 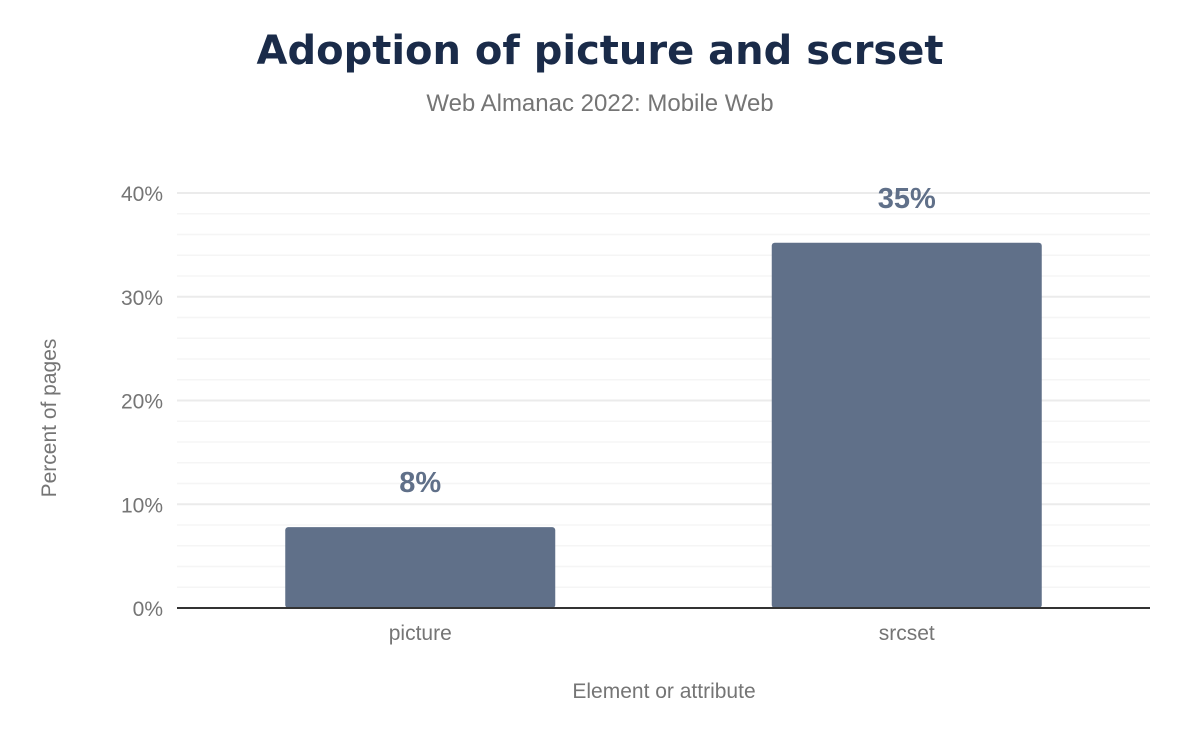 What do you see at coordinates (420, 567) in the screenshot?
I see `bar-picture` at bounding box center [420, 567].